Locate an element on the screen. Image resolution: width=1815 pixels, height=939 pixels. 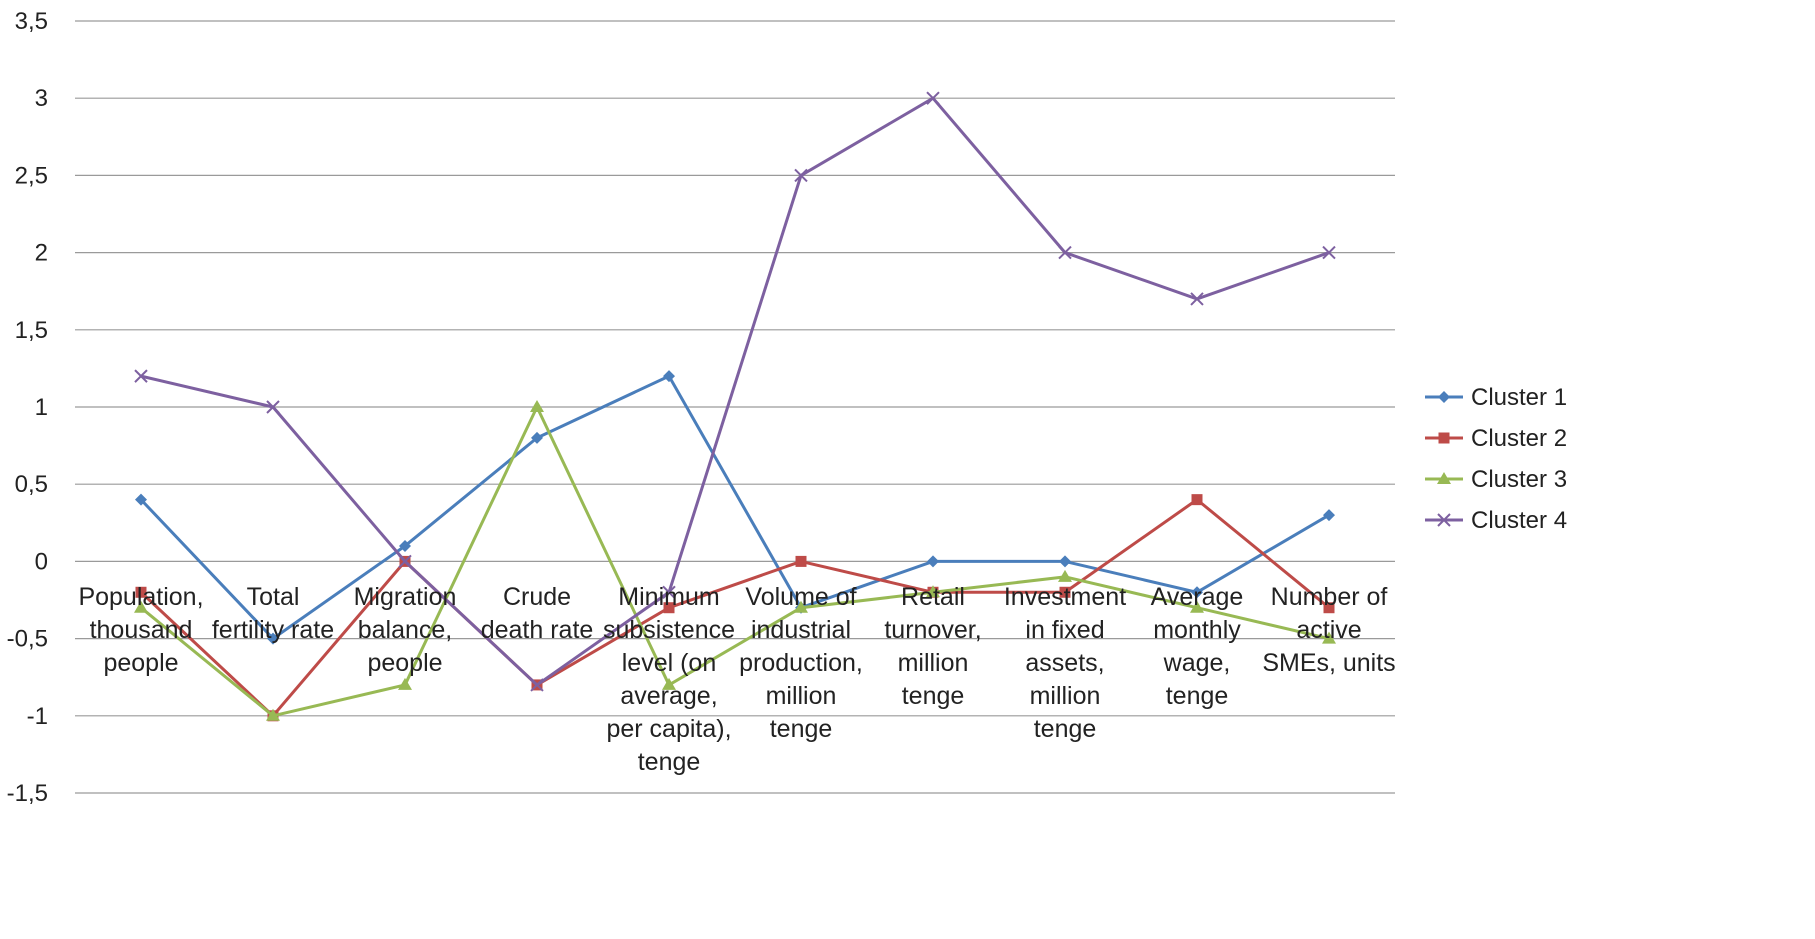
x-category-label-line: active is located at coordinates (1328, 630).